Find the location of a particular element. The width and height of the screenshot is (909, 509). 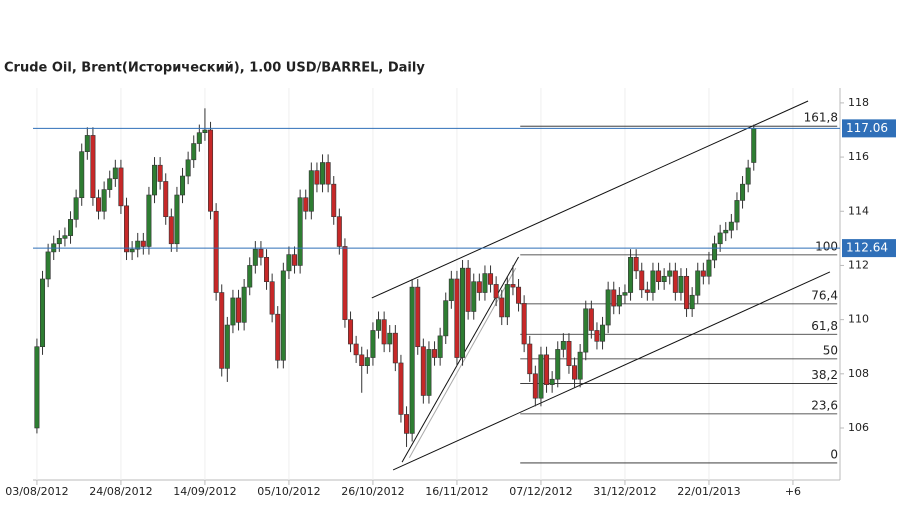

y-tick-label: 110 is located at coordinates (858, 319).